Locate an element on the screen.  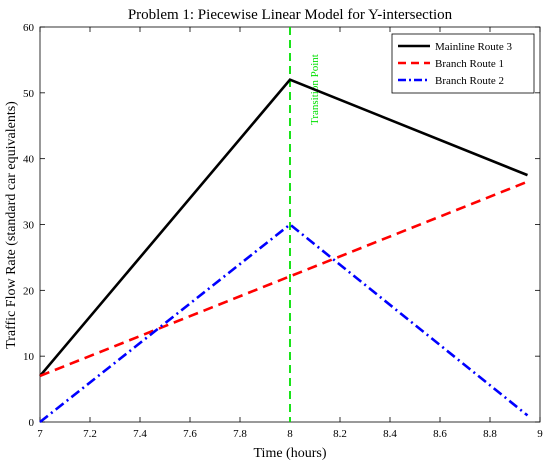
x-tick-label: 8.6 is located at coordinates (440, 434).